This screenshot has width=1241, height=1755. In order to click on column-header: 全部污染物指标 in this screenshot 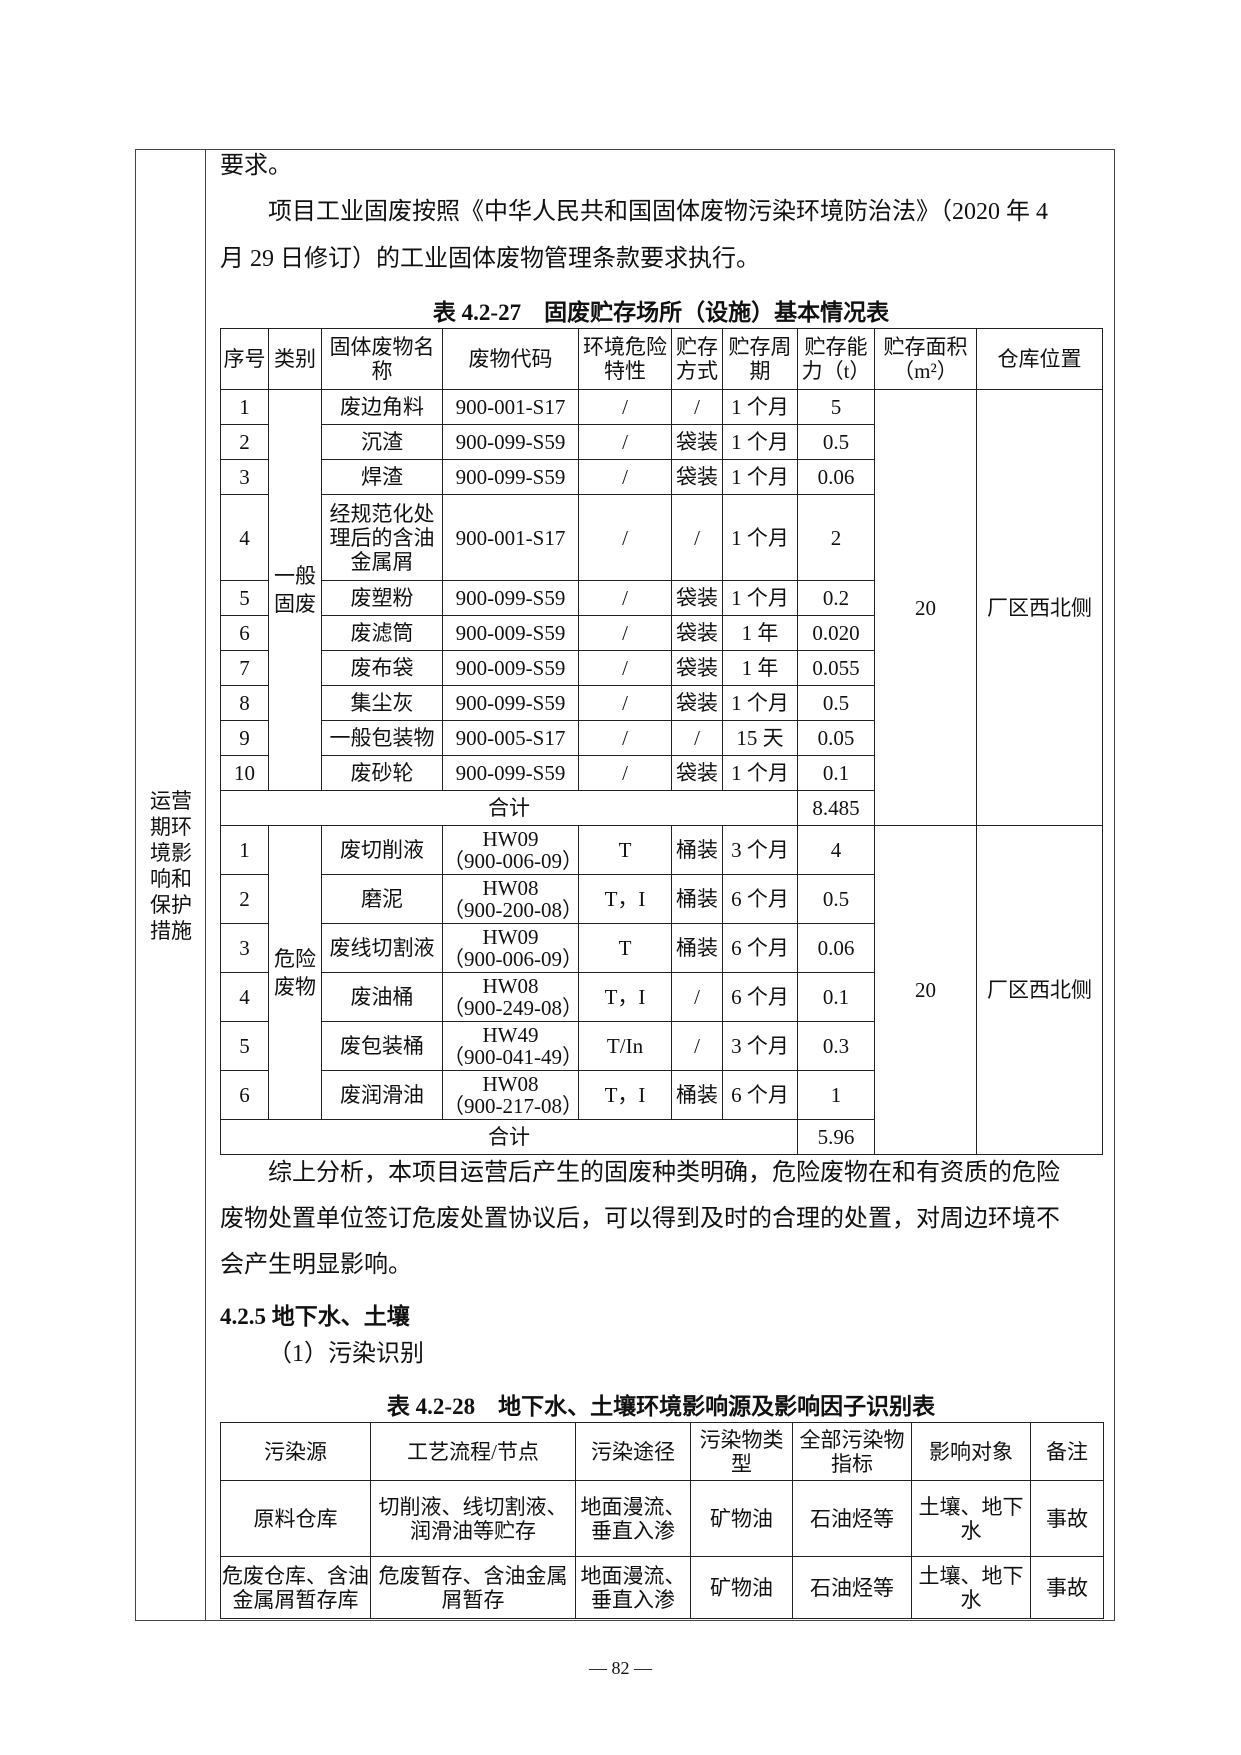, I will do `click(852, 1451)`.